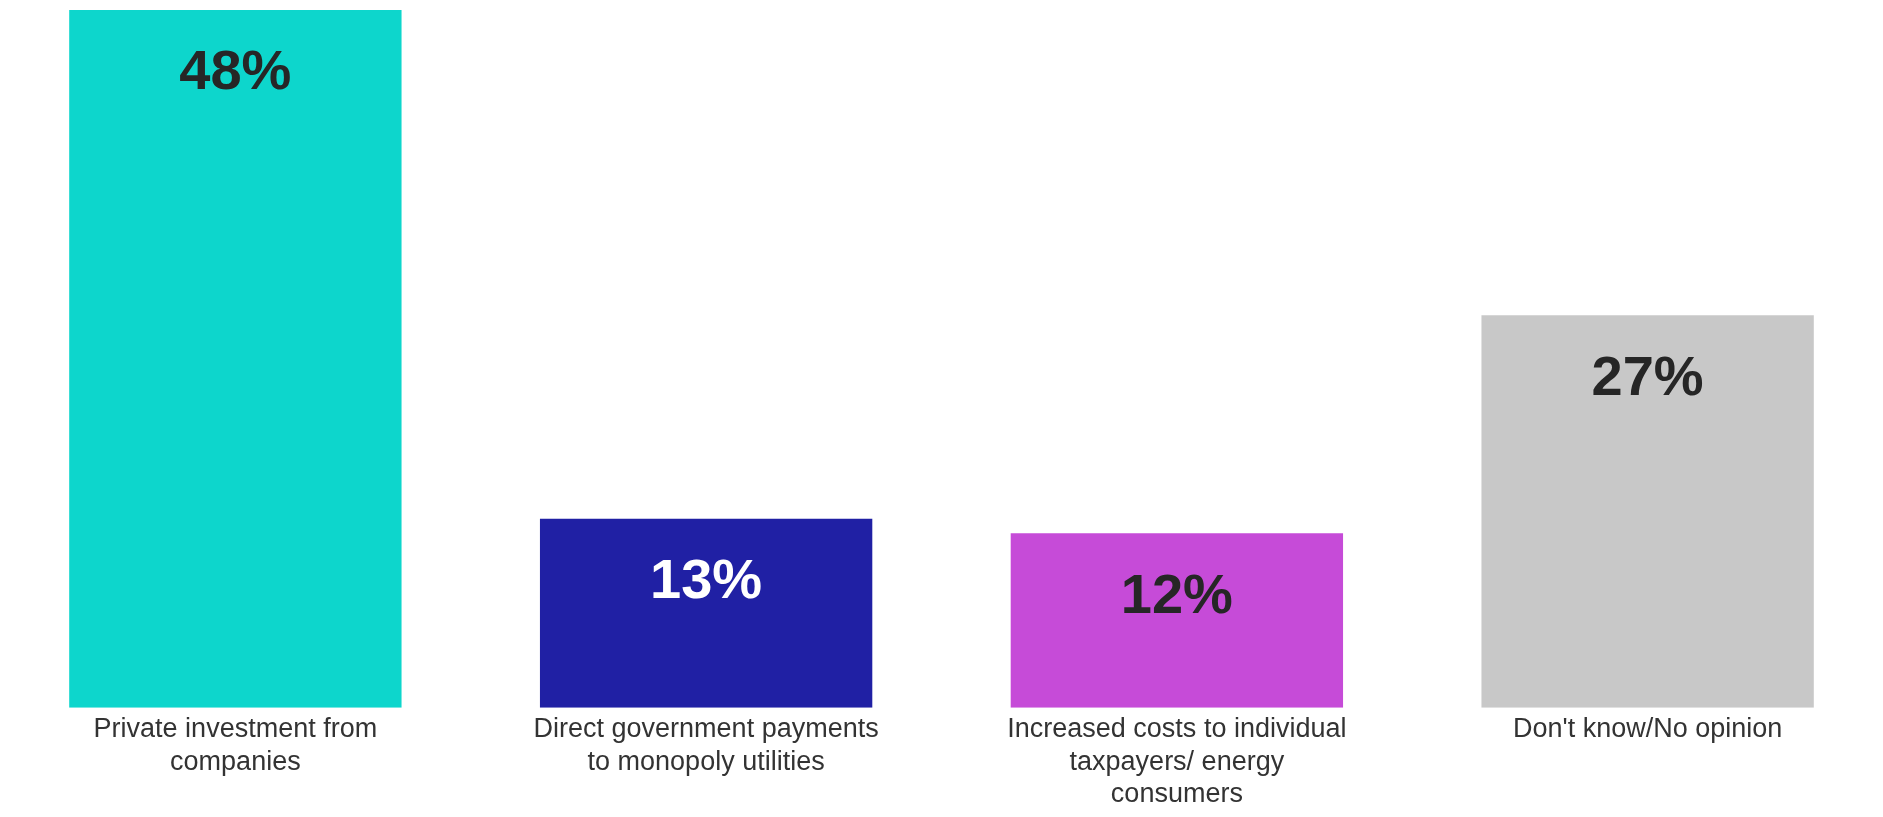 This screenshot has height=817, width=1883. Describe the element at coordinates (1647, 375) in the screenshot. I see `data-label: 27%` at that location.